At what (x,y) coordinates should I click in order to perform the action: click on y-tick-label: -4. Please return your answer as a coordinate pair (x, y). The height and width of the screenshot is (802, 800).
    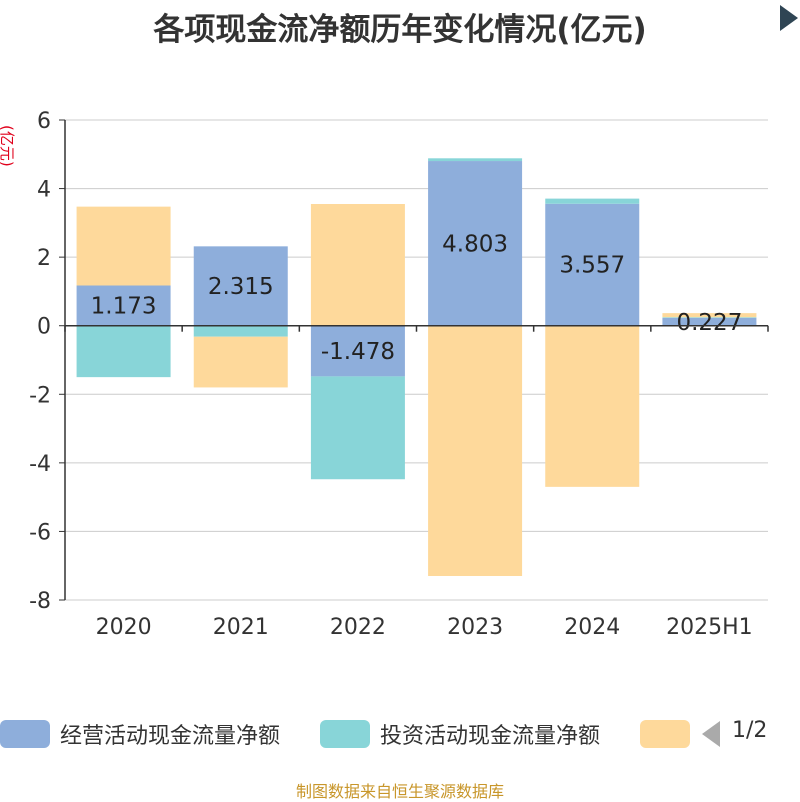
    Looking at the image, I should click on (40, 464).